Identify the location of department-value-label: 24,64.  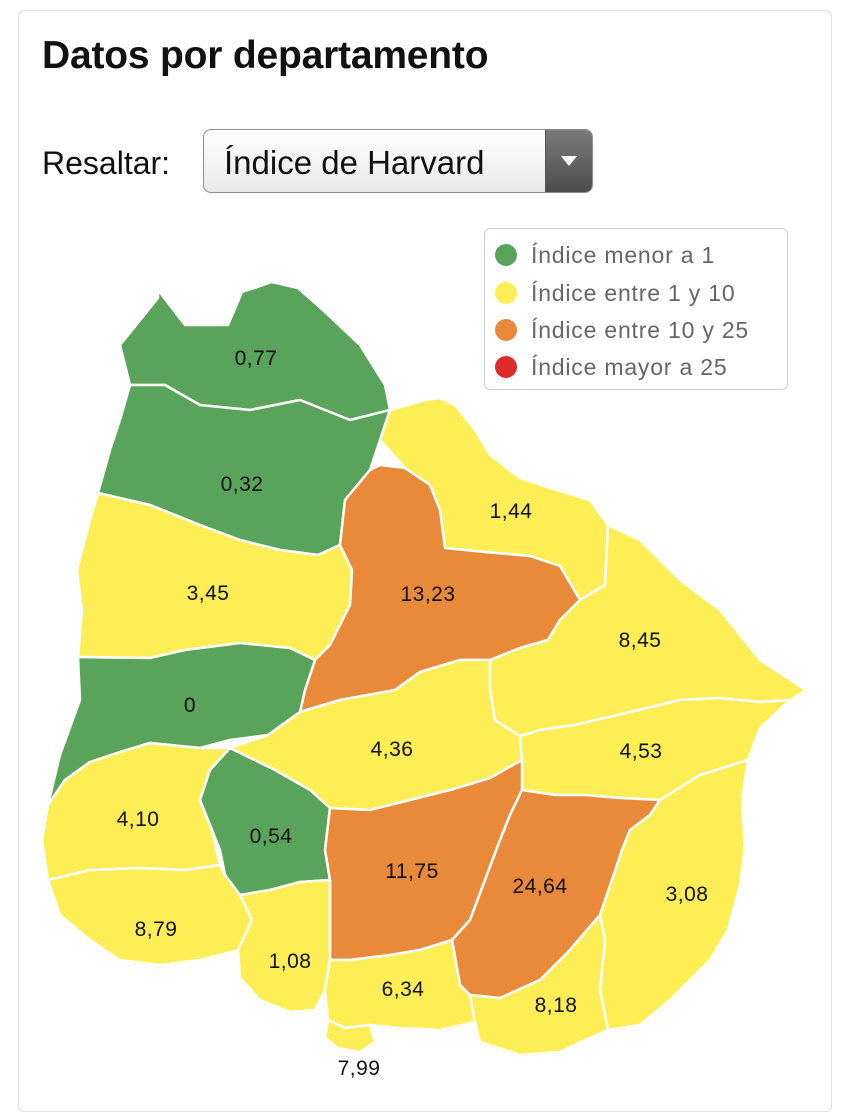
(539, 886).